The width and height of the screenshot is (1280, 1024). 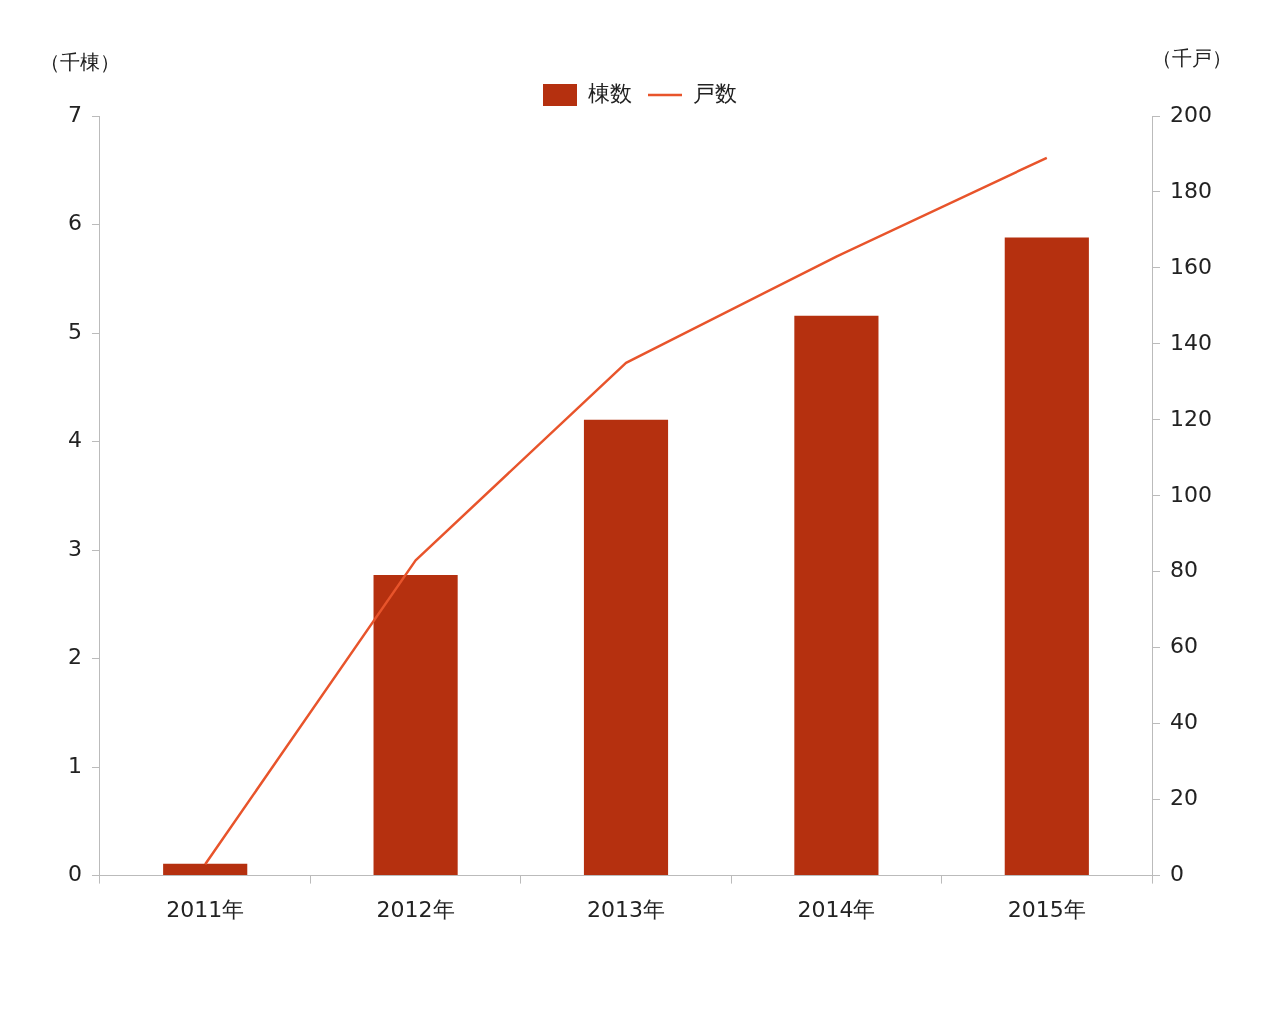 What do you see at coordinates (1191, 494) in the screenshot?
I see `y2-tick-label: 100` at bounding box center [1191, 494].